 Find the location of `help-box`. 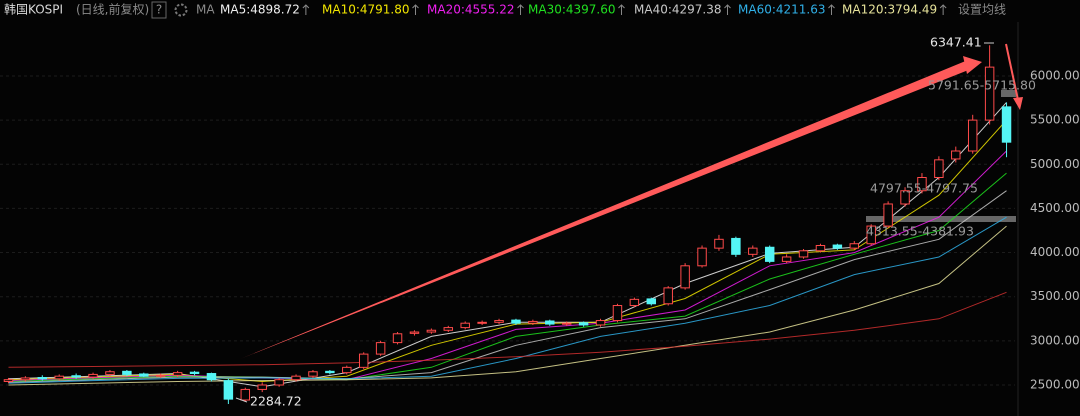

help-box is located at coordinates (159, 10).